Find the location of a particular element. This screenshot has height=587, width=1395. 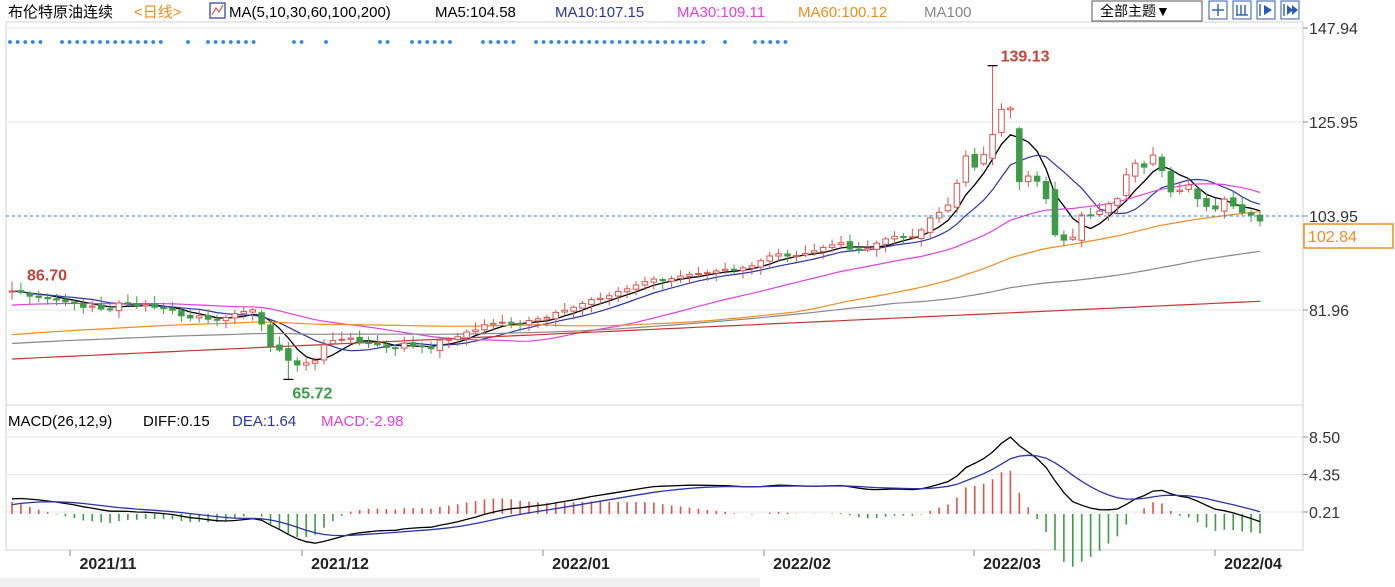

macd-params: MACD(26,12,9) is located at coordinates (60, 421).